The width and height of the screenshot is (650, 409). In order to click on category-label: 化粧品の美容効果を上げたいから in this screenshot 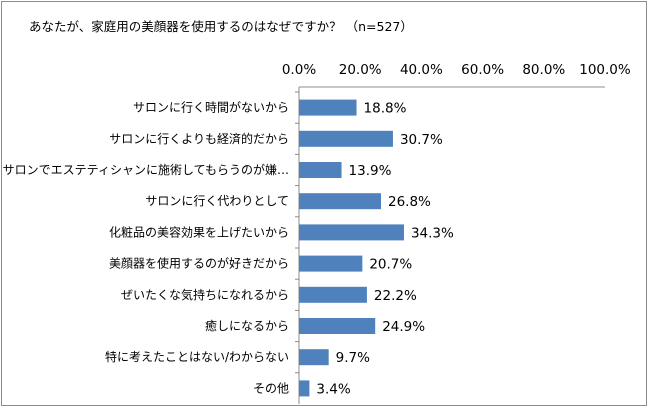, I will do `click(199, 231)`.